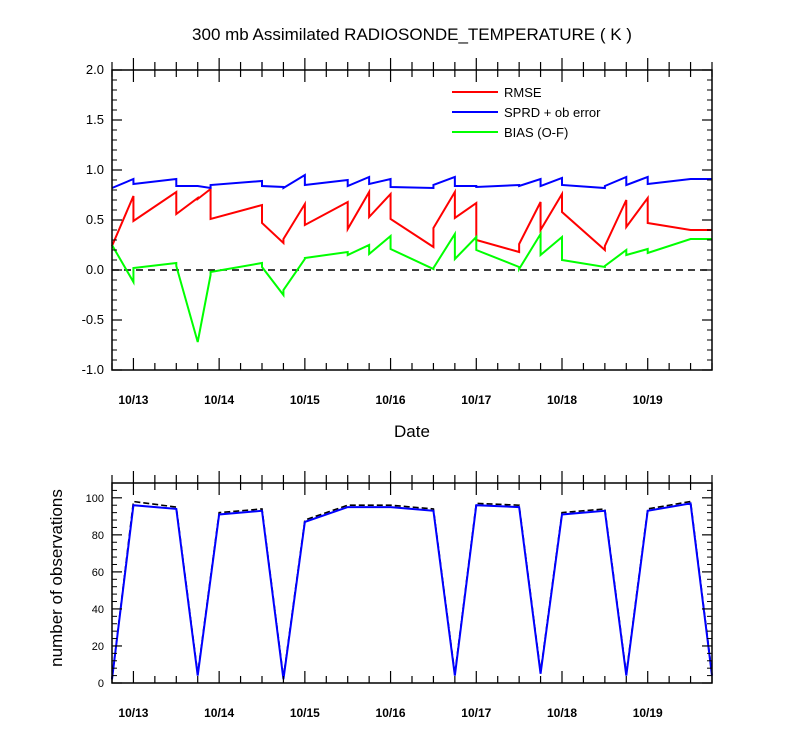  I want to click on x-axis-label: Date, so click(412, 431).